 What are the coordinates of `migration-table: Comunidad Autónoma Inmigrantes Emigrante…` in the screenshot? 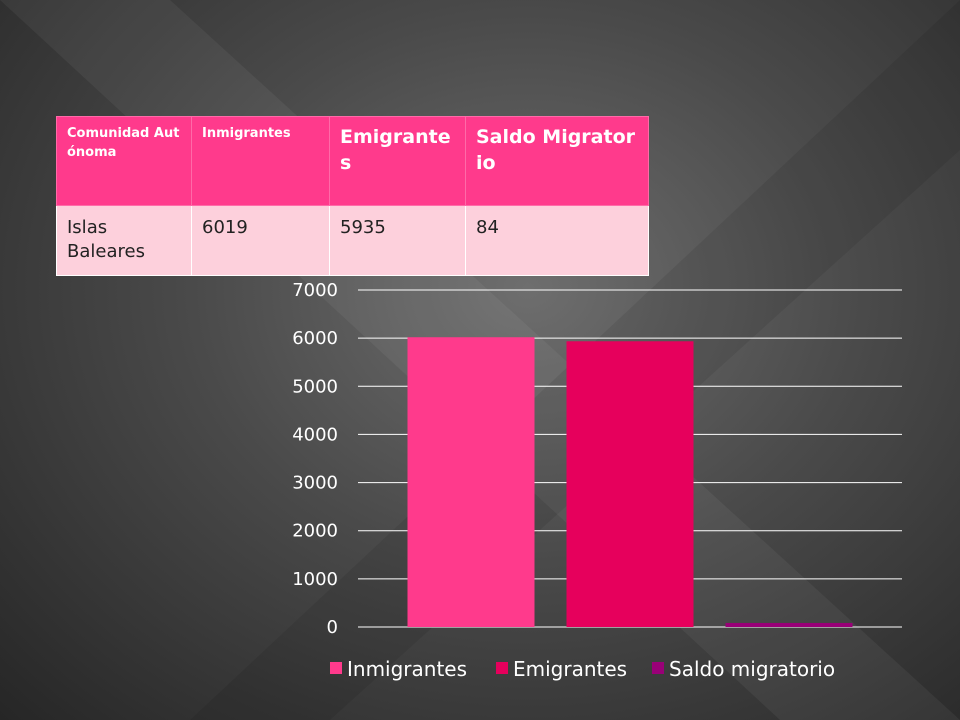 It's located at (352, 196).